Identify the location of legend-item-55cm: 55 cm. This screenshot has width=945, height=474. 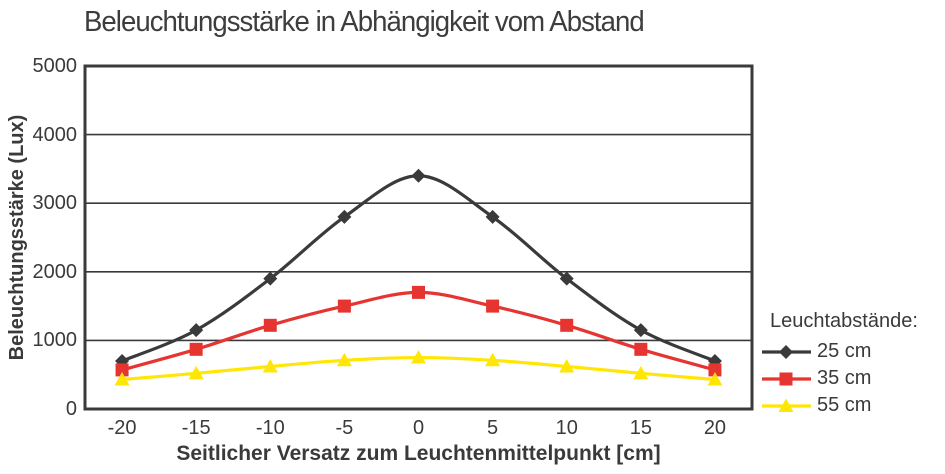
(852, 405).